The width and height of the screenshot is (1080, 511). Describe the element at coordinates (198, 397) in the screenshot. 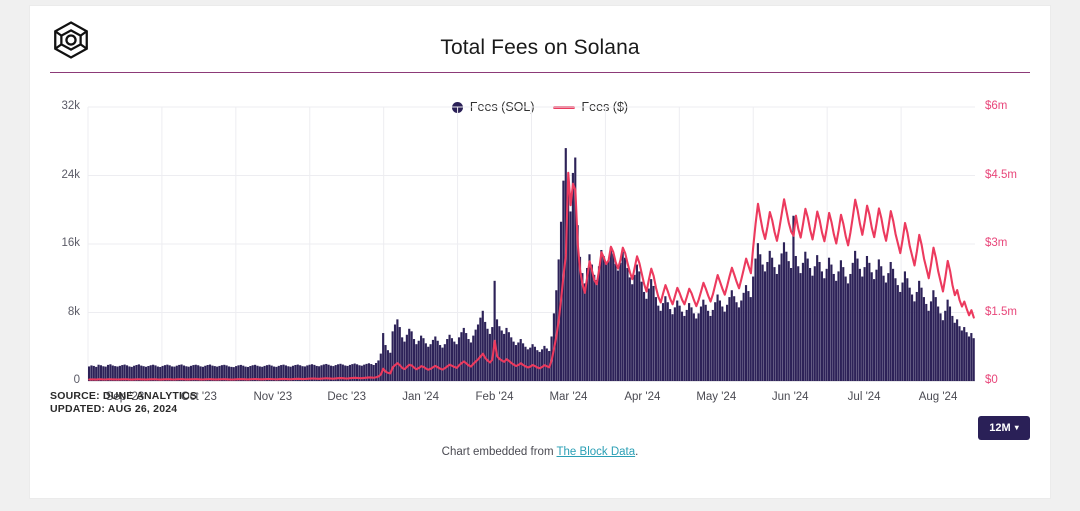

I see `x-axis-tick: Oct '23` at that location.